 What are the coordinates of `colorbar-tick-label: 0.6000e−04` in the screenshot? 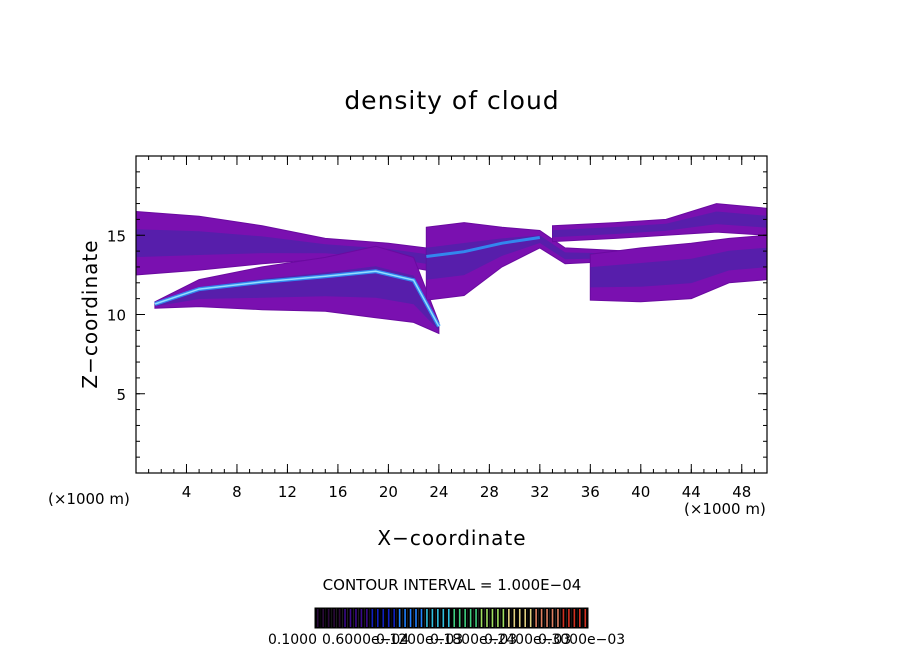 It's located at (366, 640).